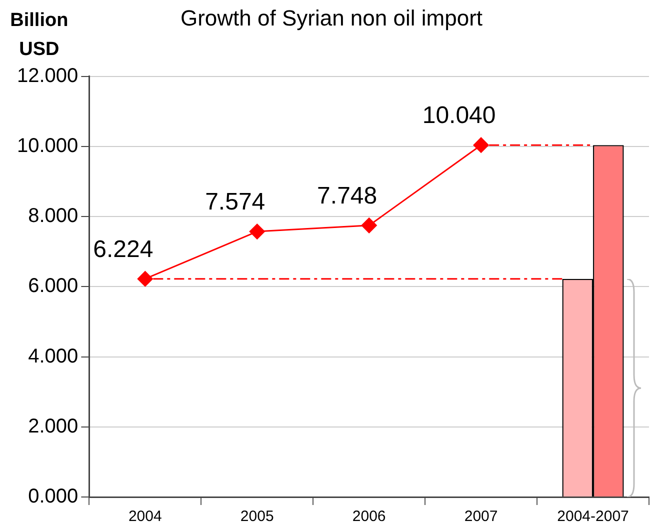 This screenshot has width=663, height=529. I want to click on y-tick-label: 8.000, so click(53, 216).